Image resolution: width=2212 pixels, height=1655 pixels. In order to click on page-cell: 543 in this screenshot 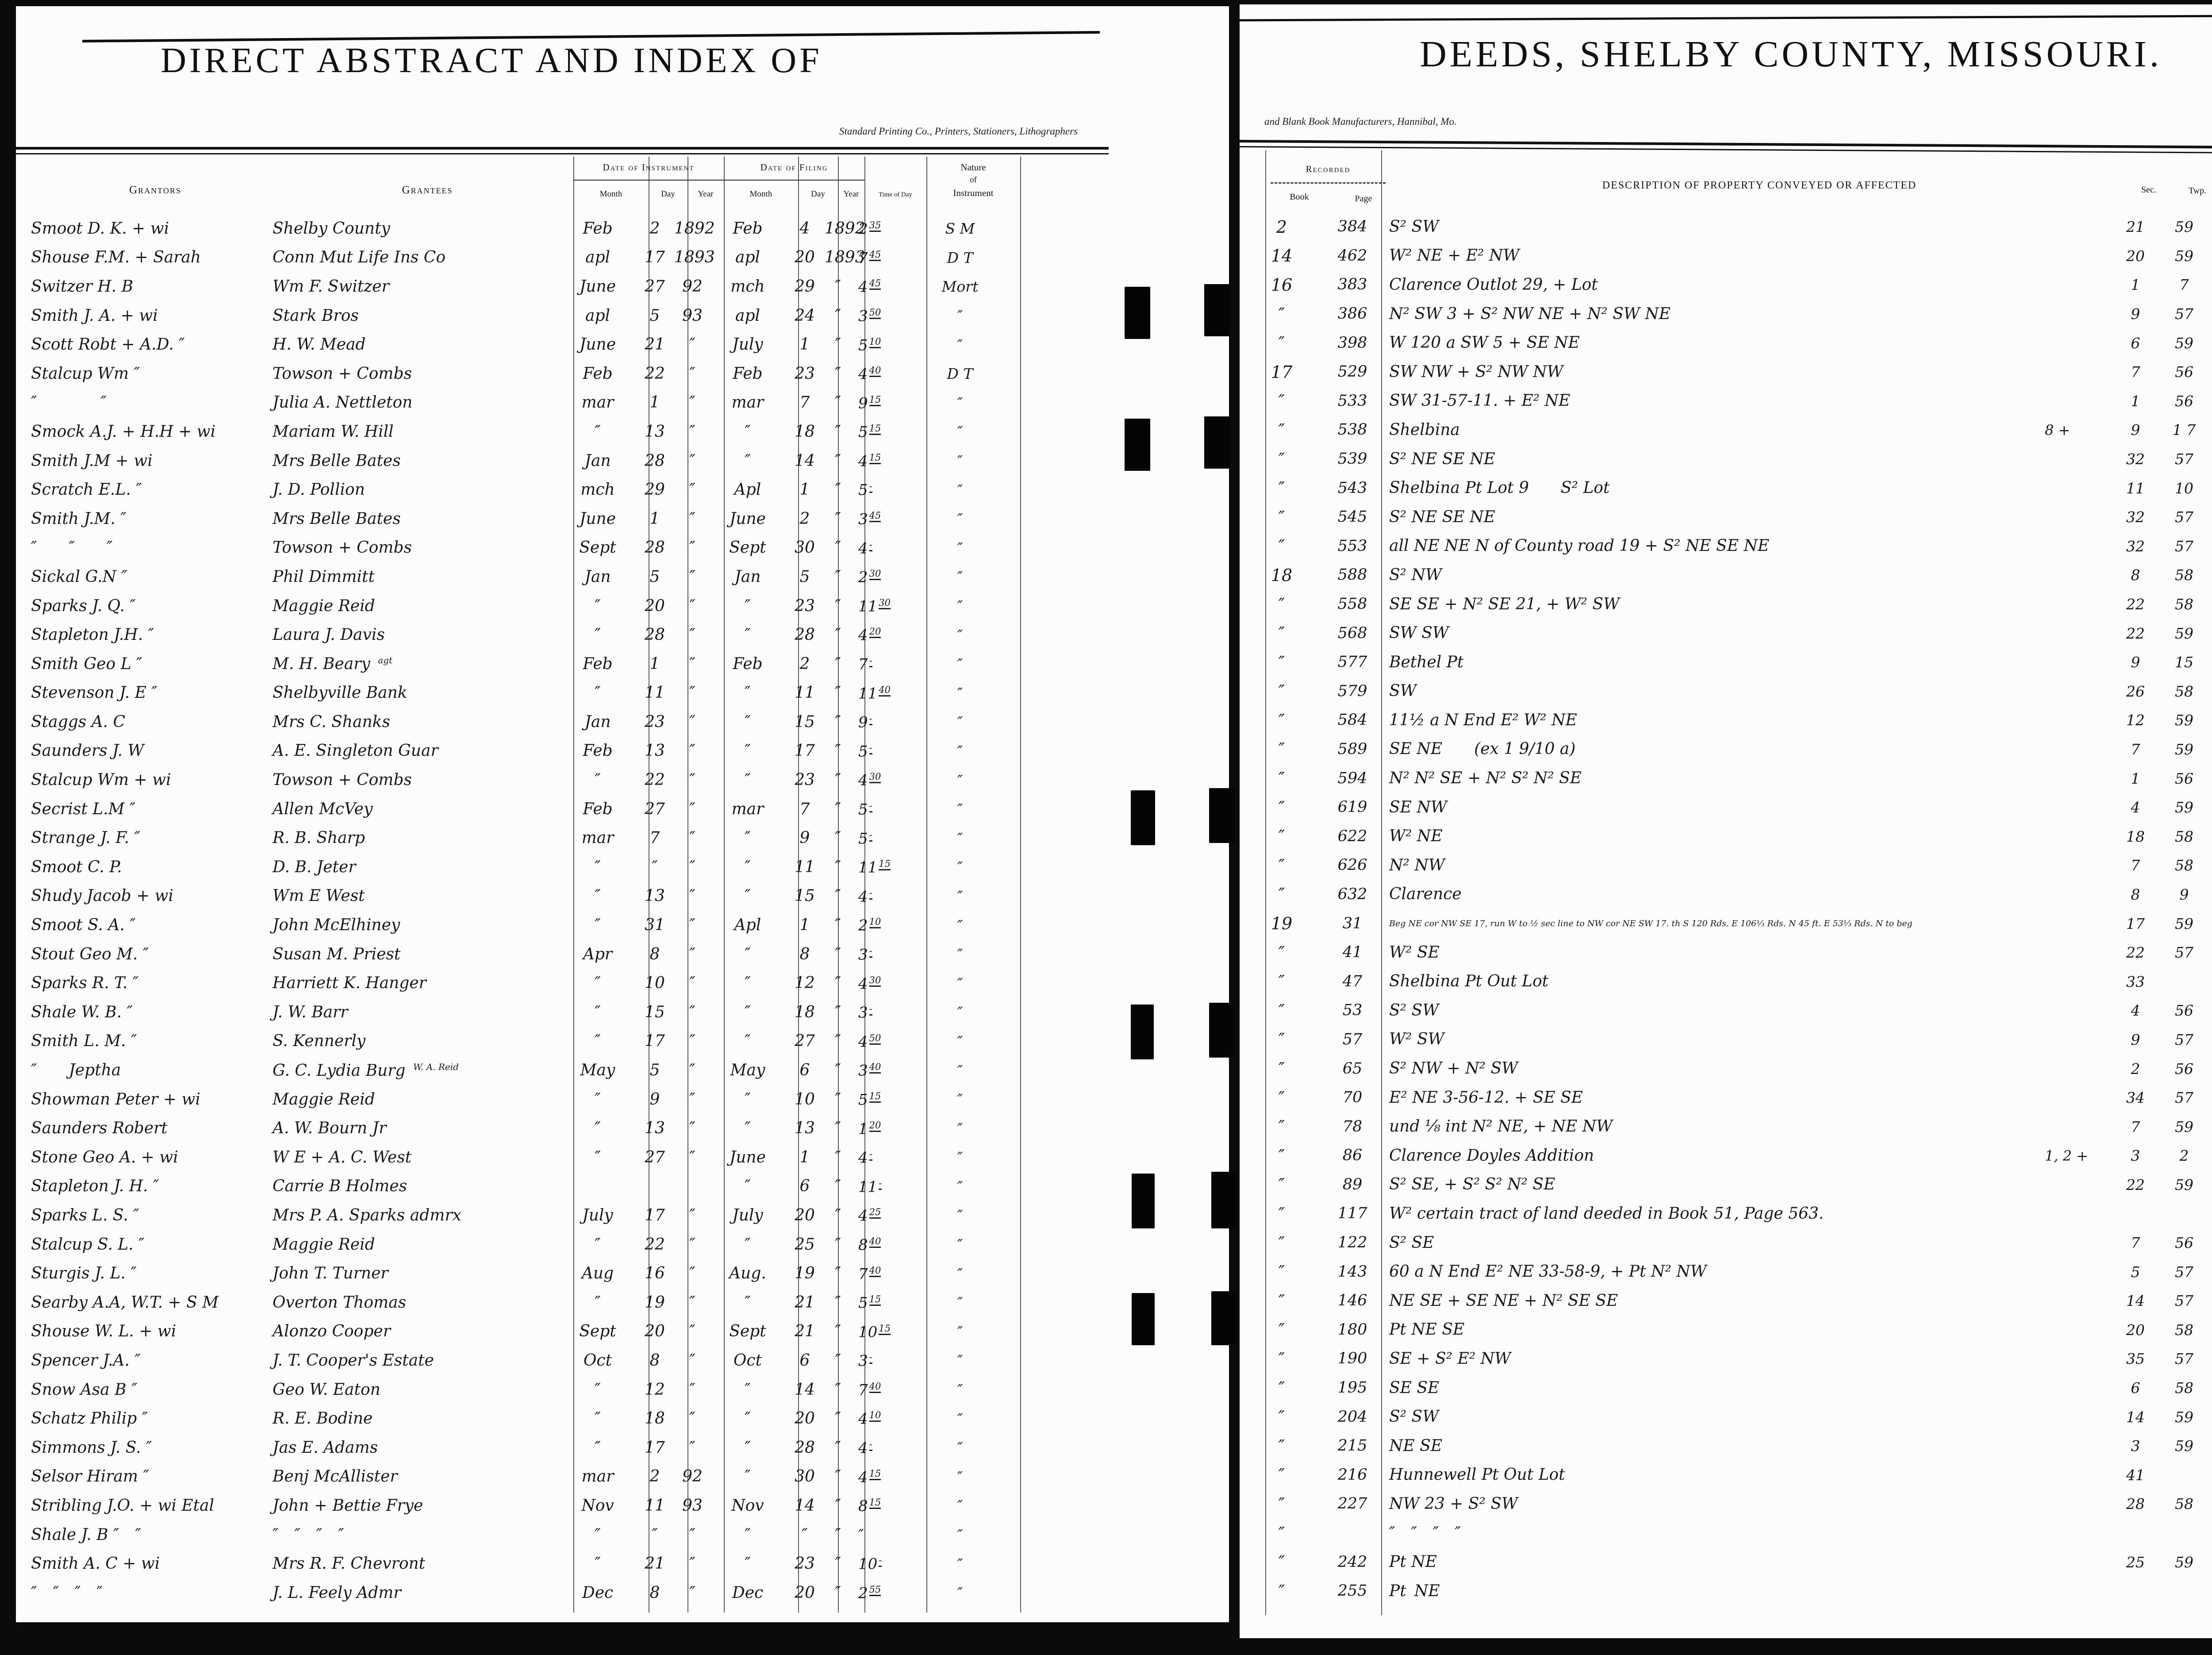, I will do `click(1352, 488)`.